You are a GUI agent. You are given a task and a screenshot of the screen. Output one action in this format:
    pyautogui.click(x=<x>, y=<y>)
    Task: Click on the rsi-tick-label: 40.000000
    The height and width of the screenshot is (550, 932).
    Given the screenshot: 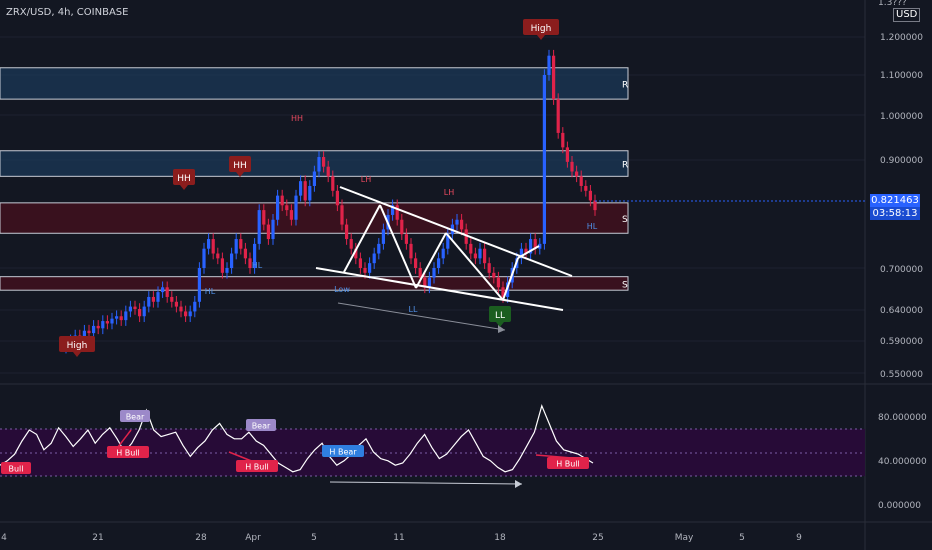 What is the action you would take?
    pyautogui.click(x=902, y=462)
    